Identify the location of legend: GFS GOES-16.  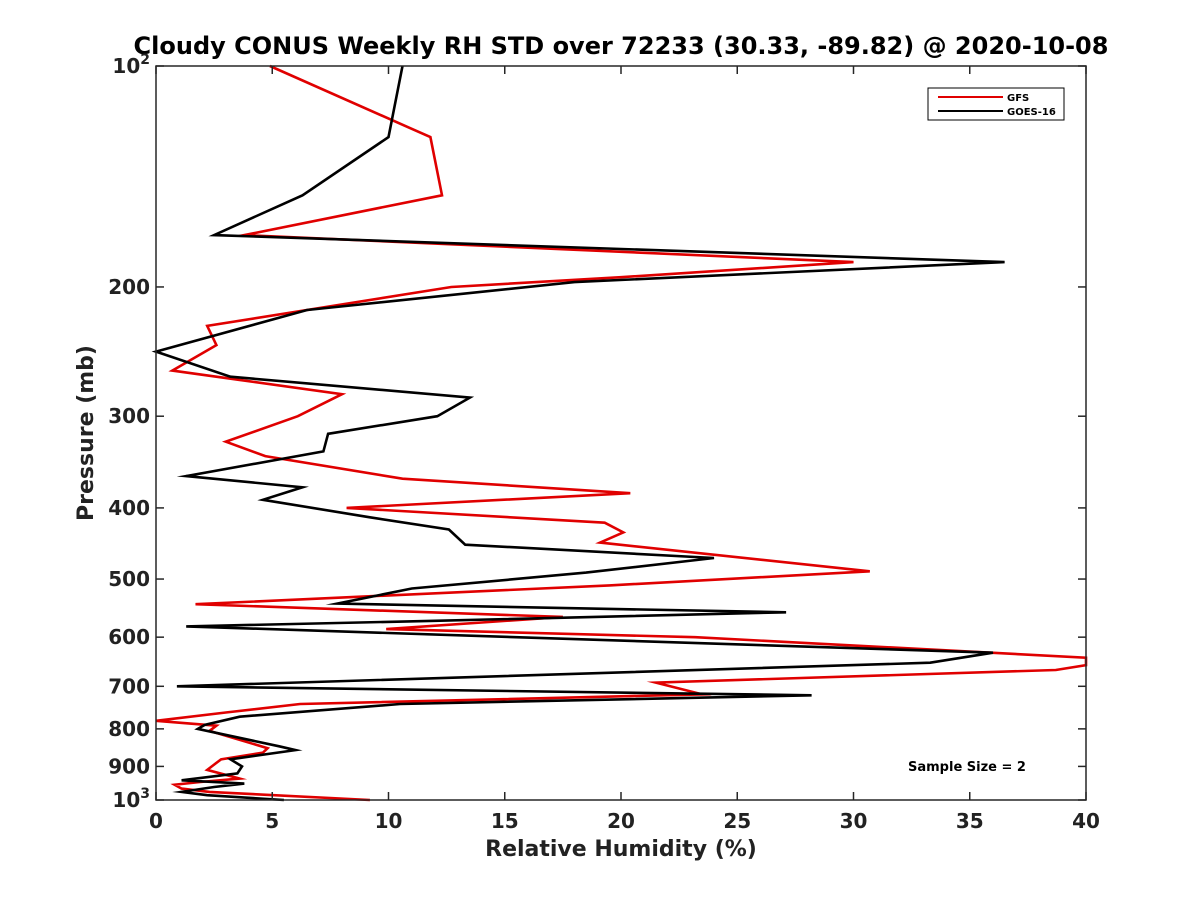
(996, 104).